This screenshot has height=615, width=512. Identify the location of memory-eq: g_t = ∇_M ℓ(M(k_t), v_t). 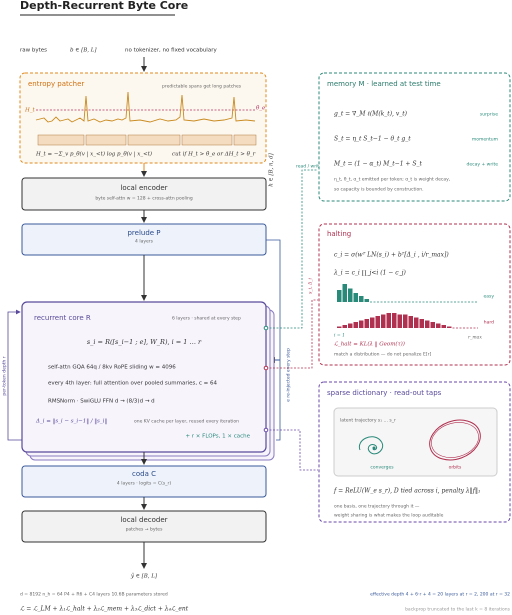
(371, 114).